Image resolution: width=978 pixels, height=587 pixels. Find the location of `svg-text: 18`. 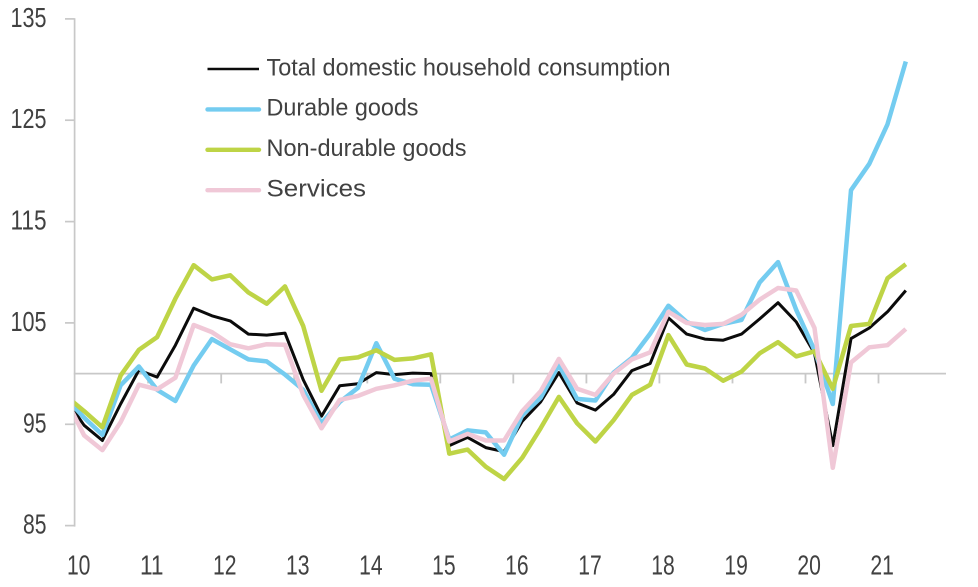

svg-text: 18 is located at coordinates (663, 565).